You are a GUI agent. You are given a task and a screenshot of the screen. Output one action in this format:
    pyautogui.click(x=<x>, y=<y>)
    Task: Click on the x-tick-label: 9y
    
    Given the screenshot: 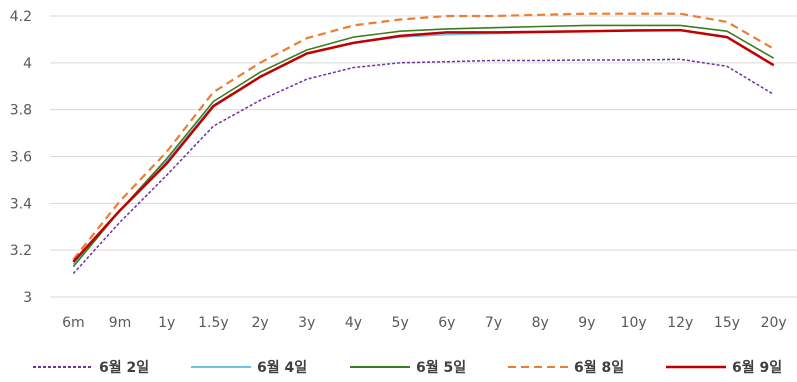 What is the action you would take?
    pyautogui.click(x=586, y=323)
    